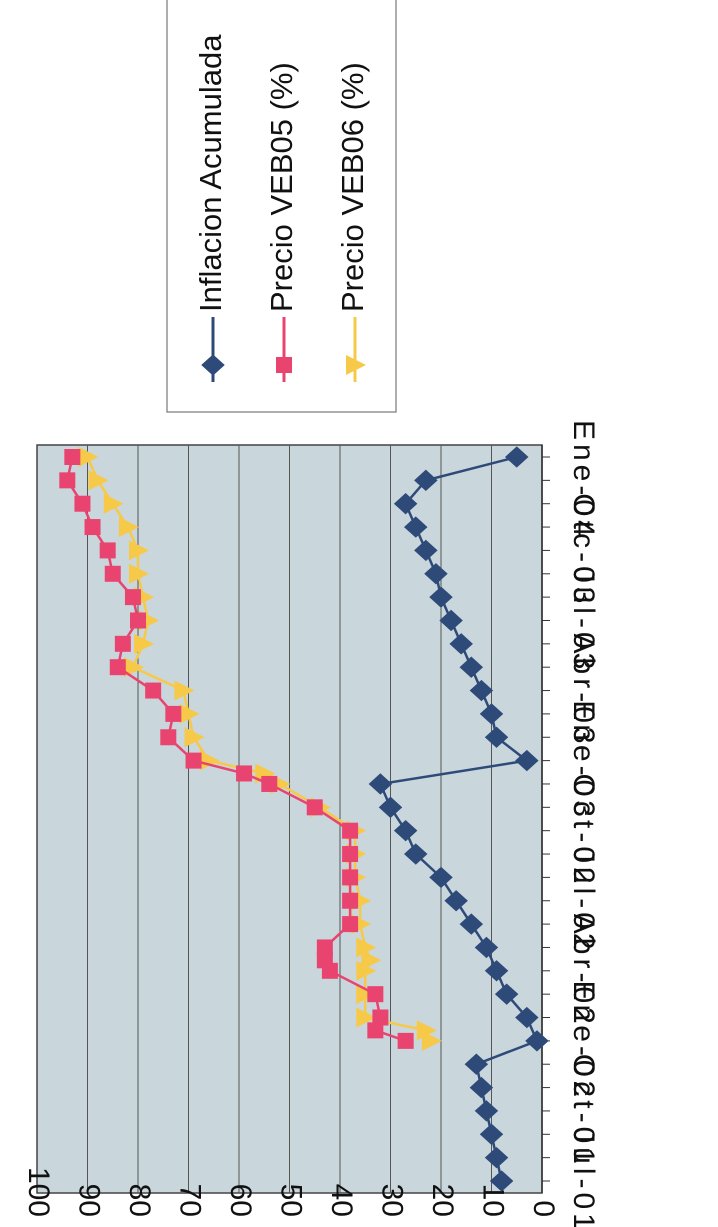 This screenshot has height=1227, width=718. What do you see at coordinates (583, 480) in the screenshot?
I see `x-tick-label: Ene-04` at bounding box center [583, 480].